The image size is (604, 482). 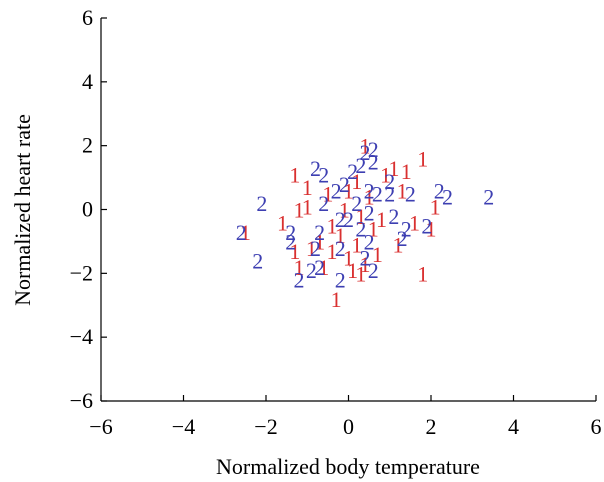 What do you see at coordinates (596, 426) in the screenshot?
I see `x-tick-label: 6` at bounding box center [596, 426].